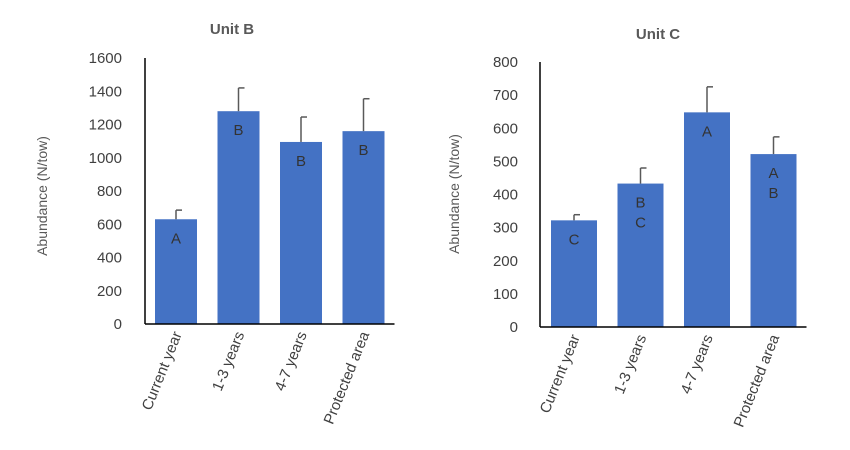  What do you see at coordinates (505, 161) in the screenshot?
I see `y-tick-label: 500` at bounding box center [505, 161].